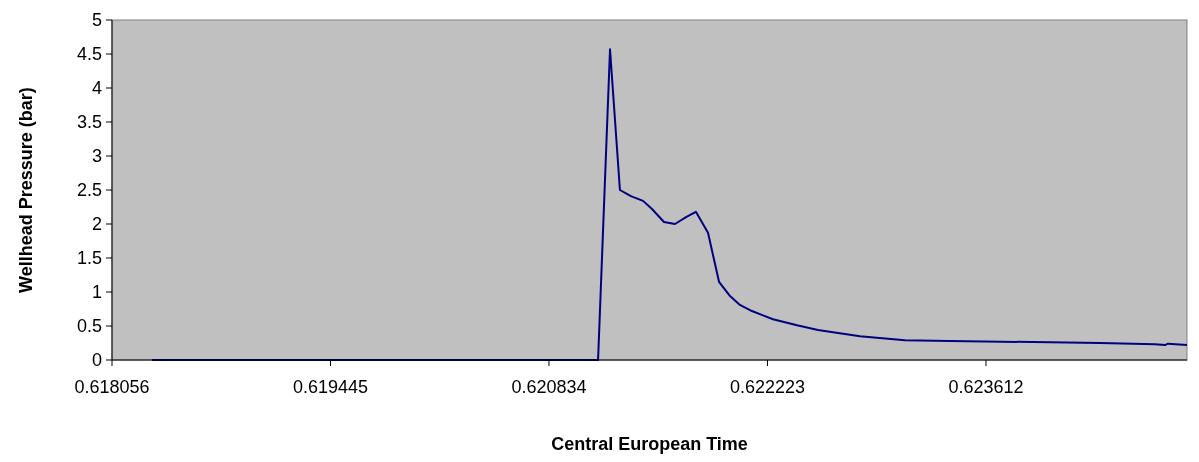 The image size is (1199, 462). I want to click on x-tick-label: 0.623612, so click(986, 387).